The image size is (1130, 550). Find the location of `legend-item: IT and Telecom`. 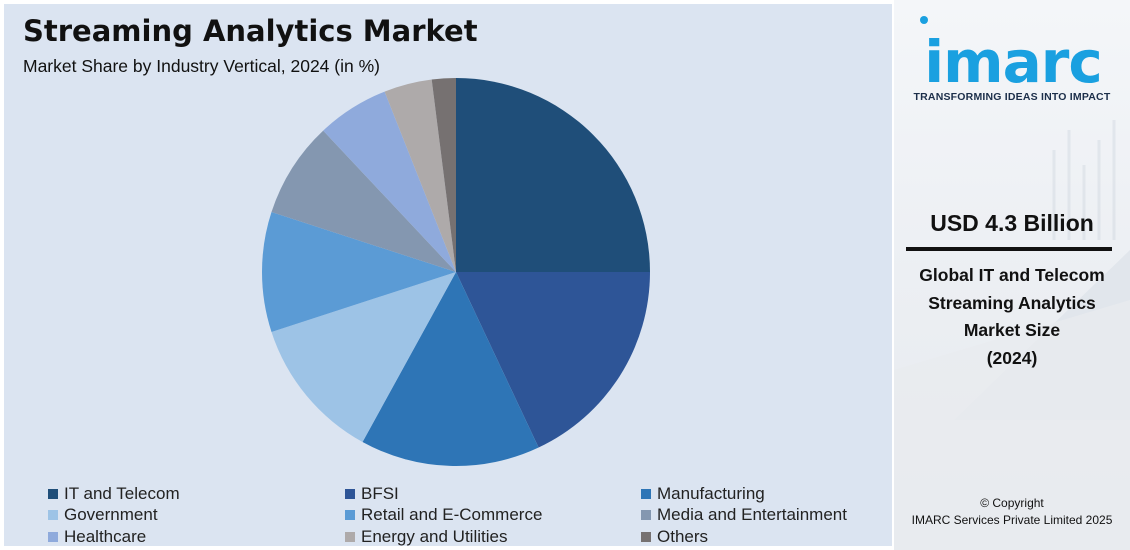

legend-item: IT and Telecom is located at coordinates (114, 494).